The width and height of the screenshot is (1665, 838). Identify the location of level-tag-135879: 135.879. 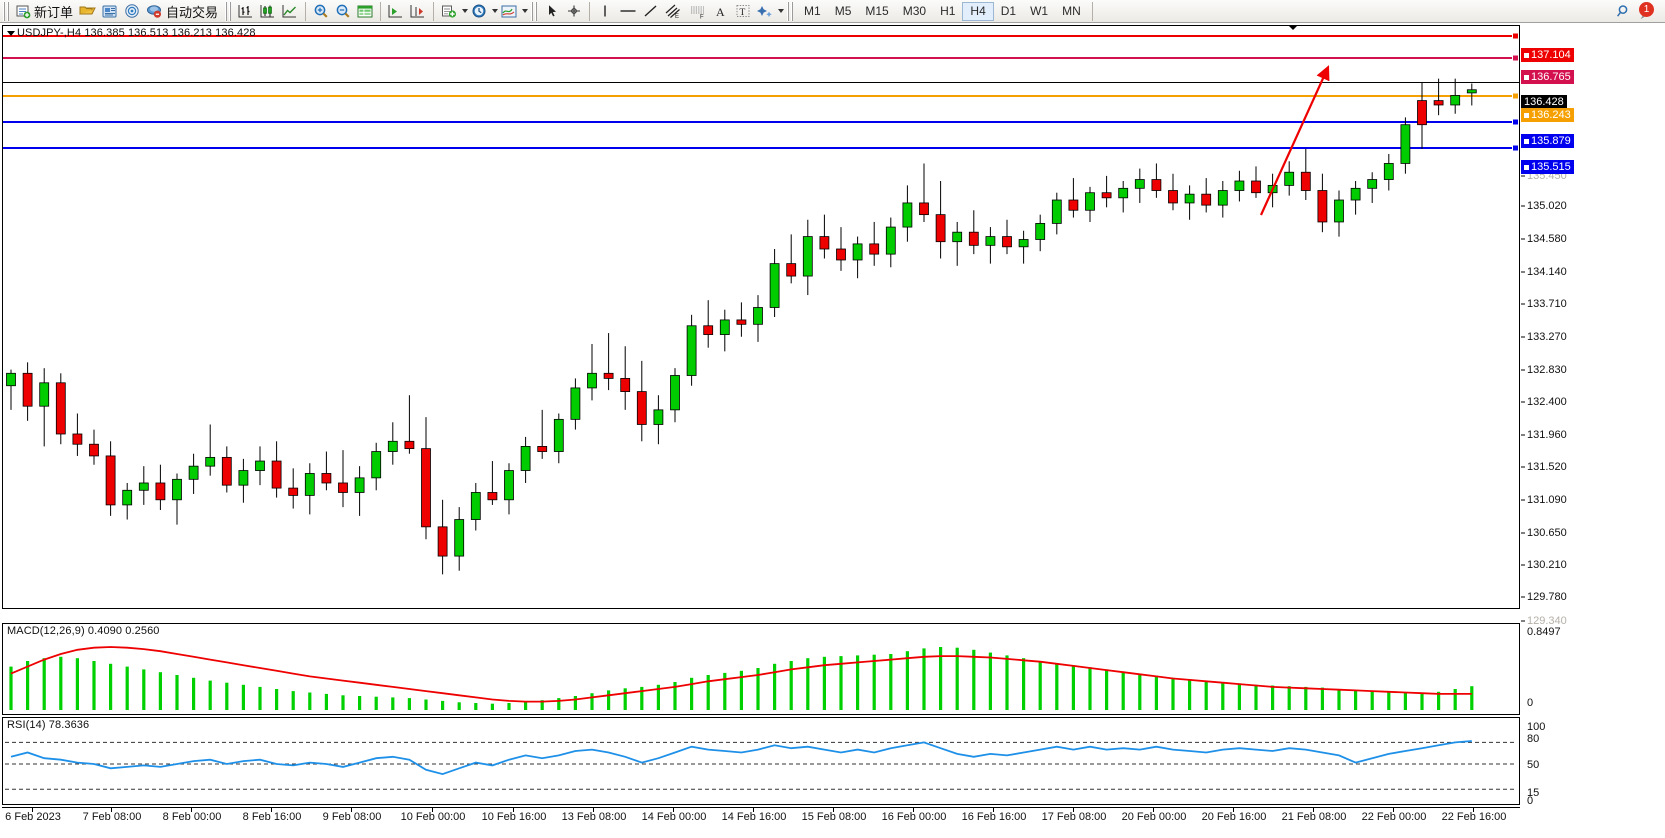
(1547, 141).